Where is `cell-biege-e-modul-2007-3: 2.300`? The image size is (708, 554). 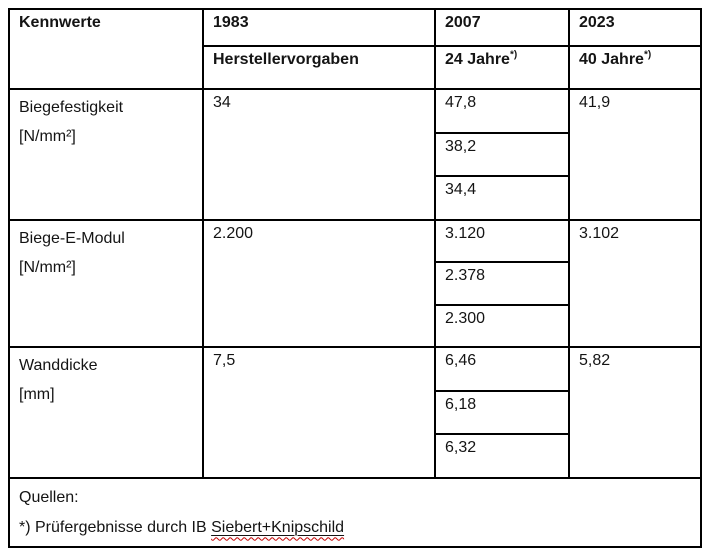
cell-biege-e-modul-2007-3: 2.300 is located at coordinates (502, 326).